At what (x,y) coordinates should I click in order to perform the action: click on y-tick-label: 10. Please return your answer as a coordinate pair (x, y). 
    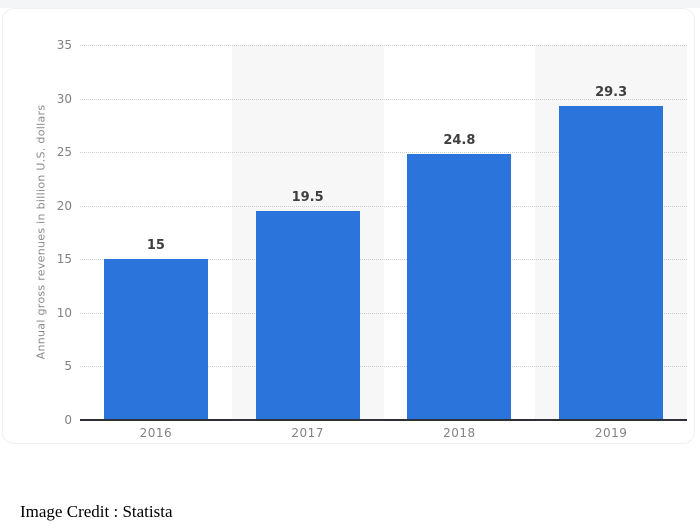
    Looking at the image, I should click on (64, 312).